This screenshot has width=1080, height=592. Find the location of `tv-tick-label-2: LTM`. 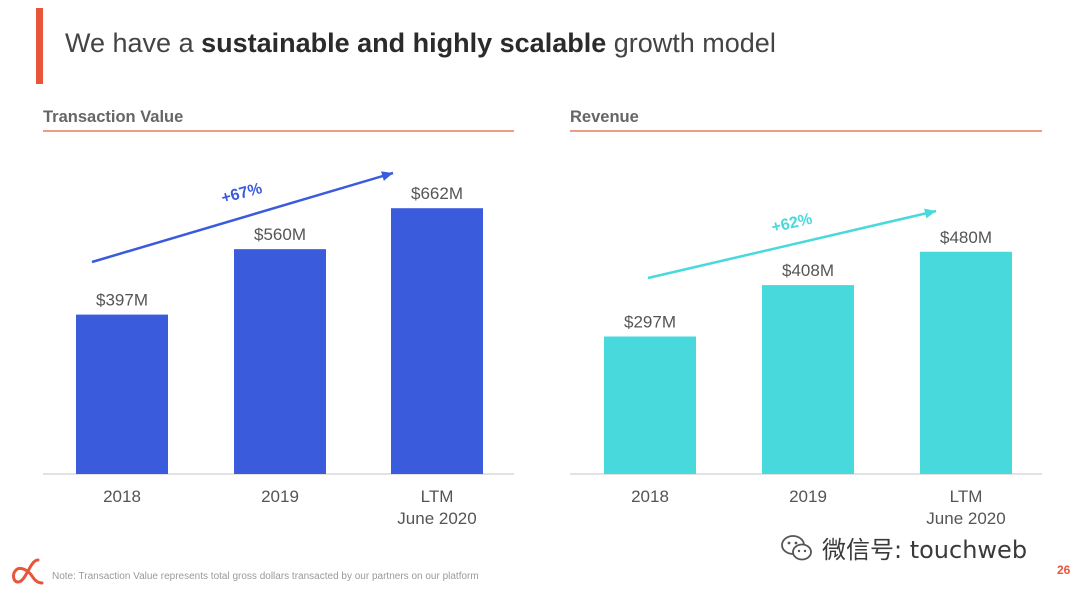

tv-tick-label-2: LTM is located at coordinates (437, 496).